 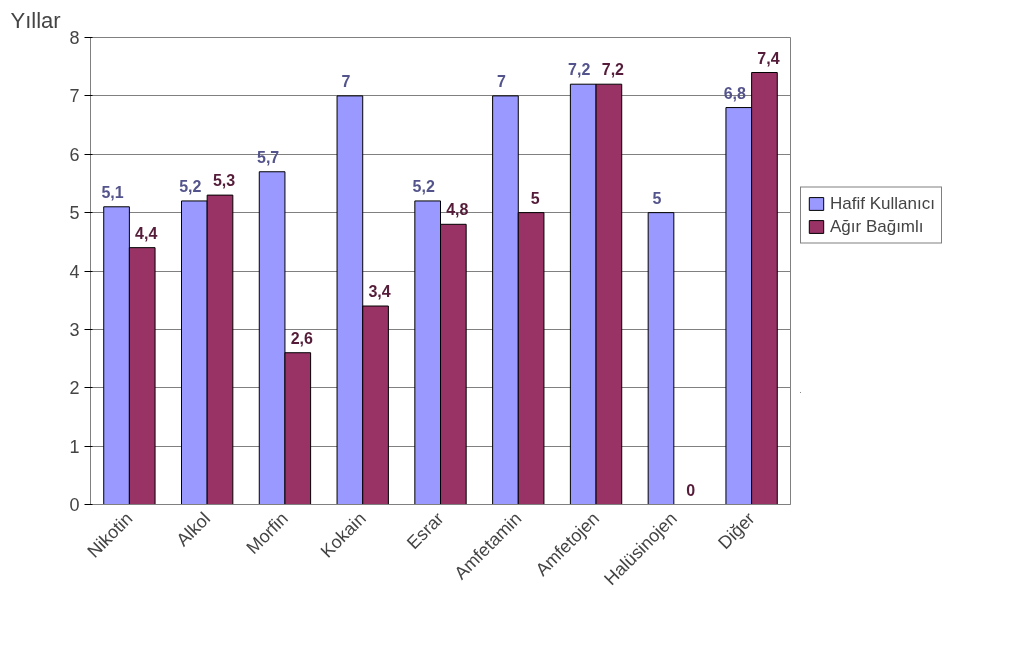 I want to click on y-tick-label: 0, so click(x=74, y=505).